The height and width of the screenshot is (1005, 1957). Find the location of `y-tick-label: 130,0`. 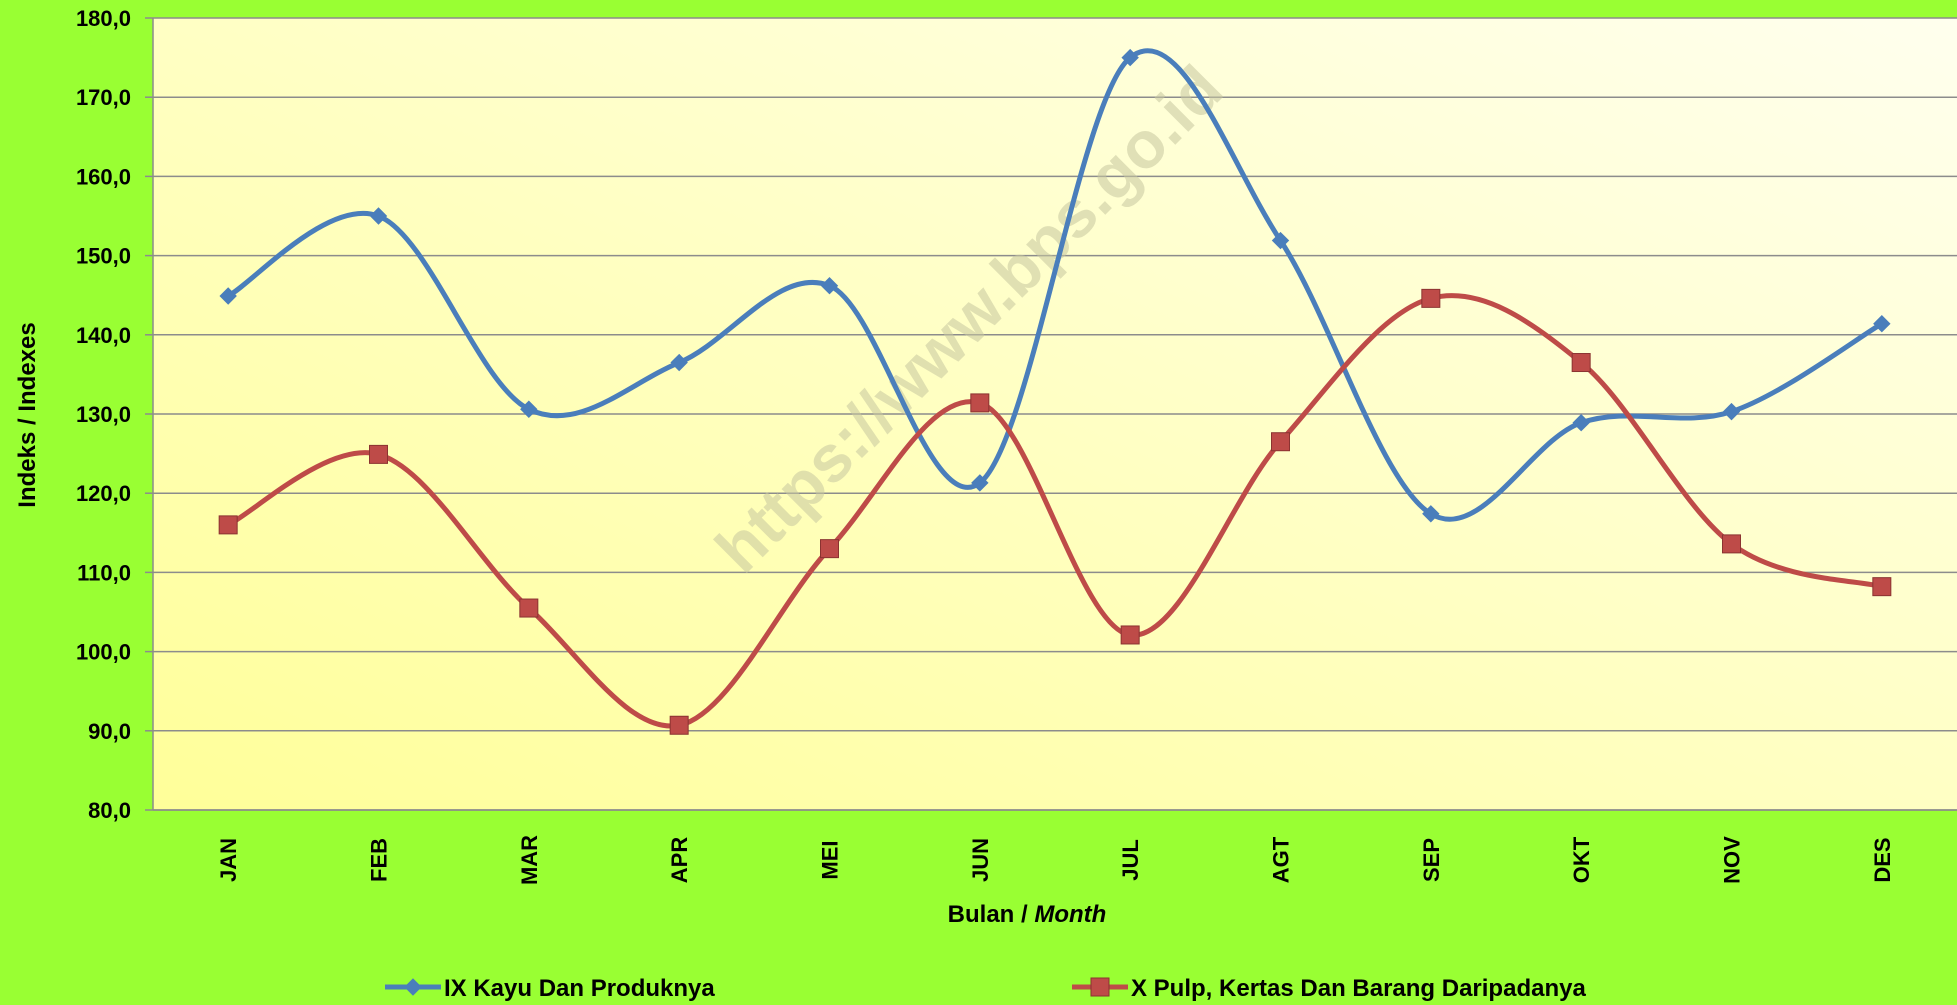

y-tick-label: 130,0 is located at coordinates (103, 414).